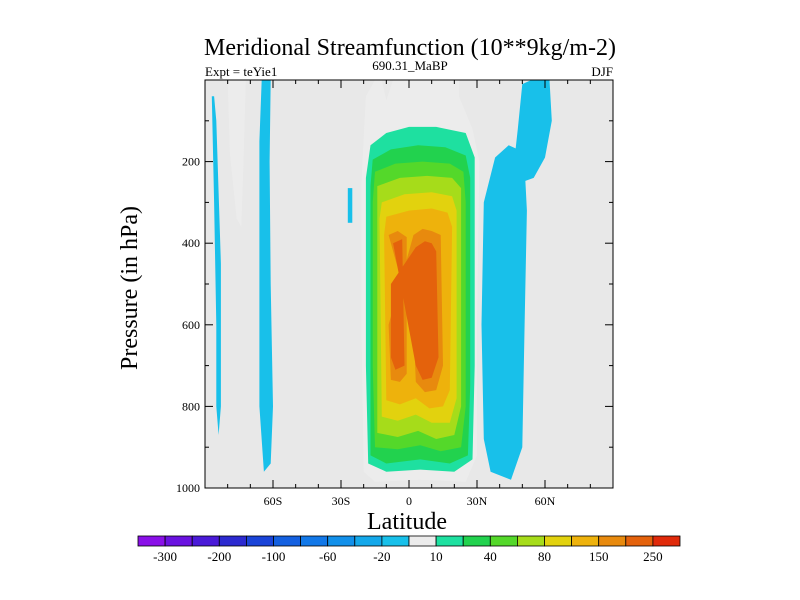 The width and height of the screenshot is (800, 600). Describe the element at coordinates (532, 131) in the screenshot. I see `contour-region-cyan-strip-nh-upper` at that location.